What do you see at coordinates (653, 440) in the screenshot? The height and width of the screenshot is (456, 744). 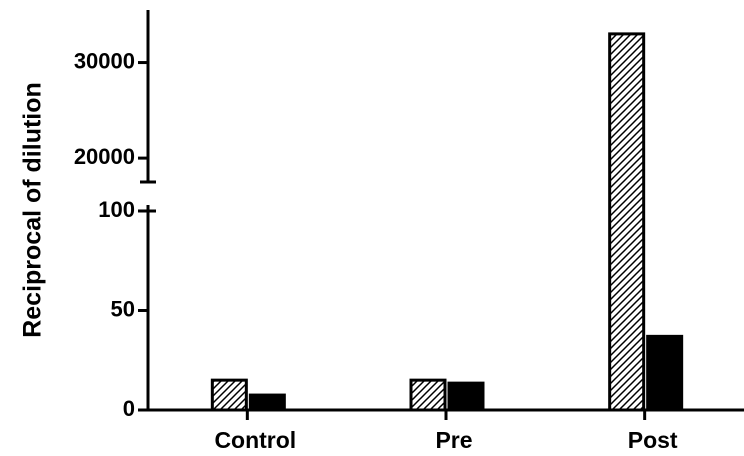 I see `x-tick-label: Post` at bounding box center [653, 440].